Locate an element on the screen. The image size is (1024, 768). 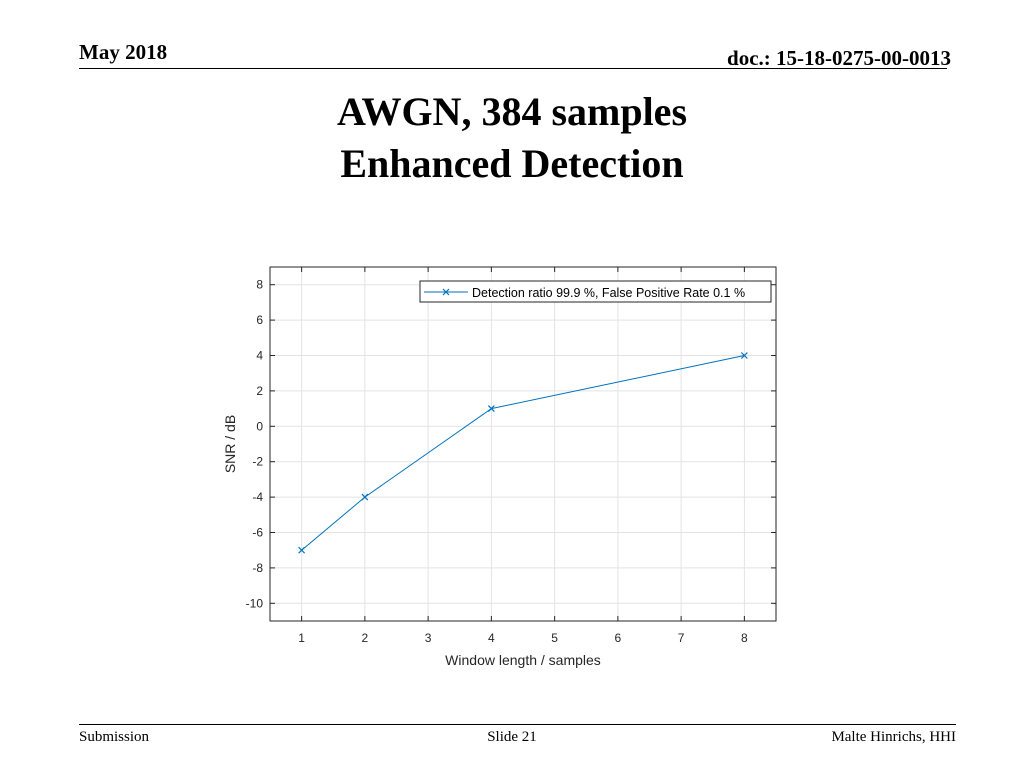
header-doc-number: doc.: 15-18-0275-00-0013 is located at coordinates (839, 58).